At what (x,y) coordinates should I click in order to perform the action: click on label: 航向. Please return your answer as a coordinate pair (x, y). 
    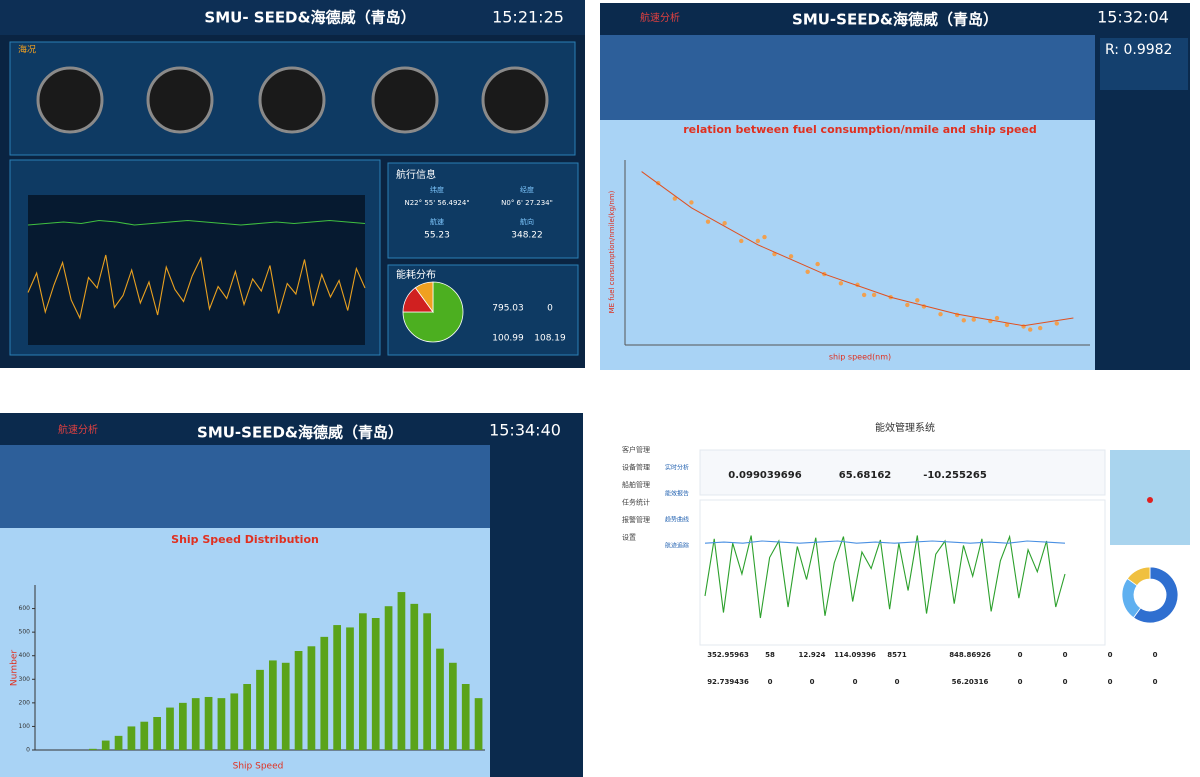
    Looking at the image, I should click on (527, 221).